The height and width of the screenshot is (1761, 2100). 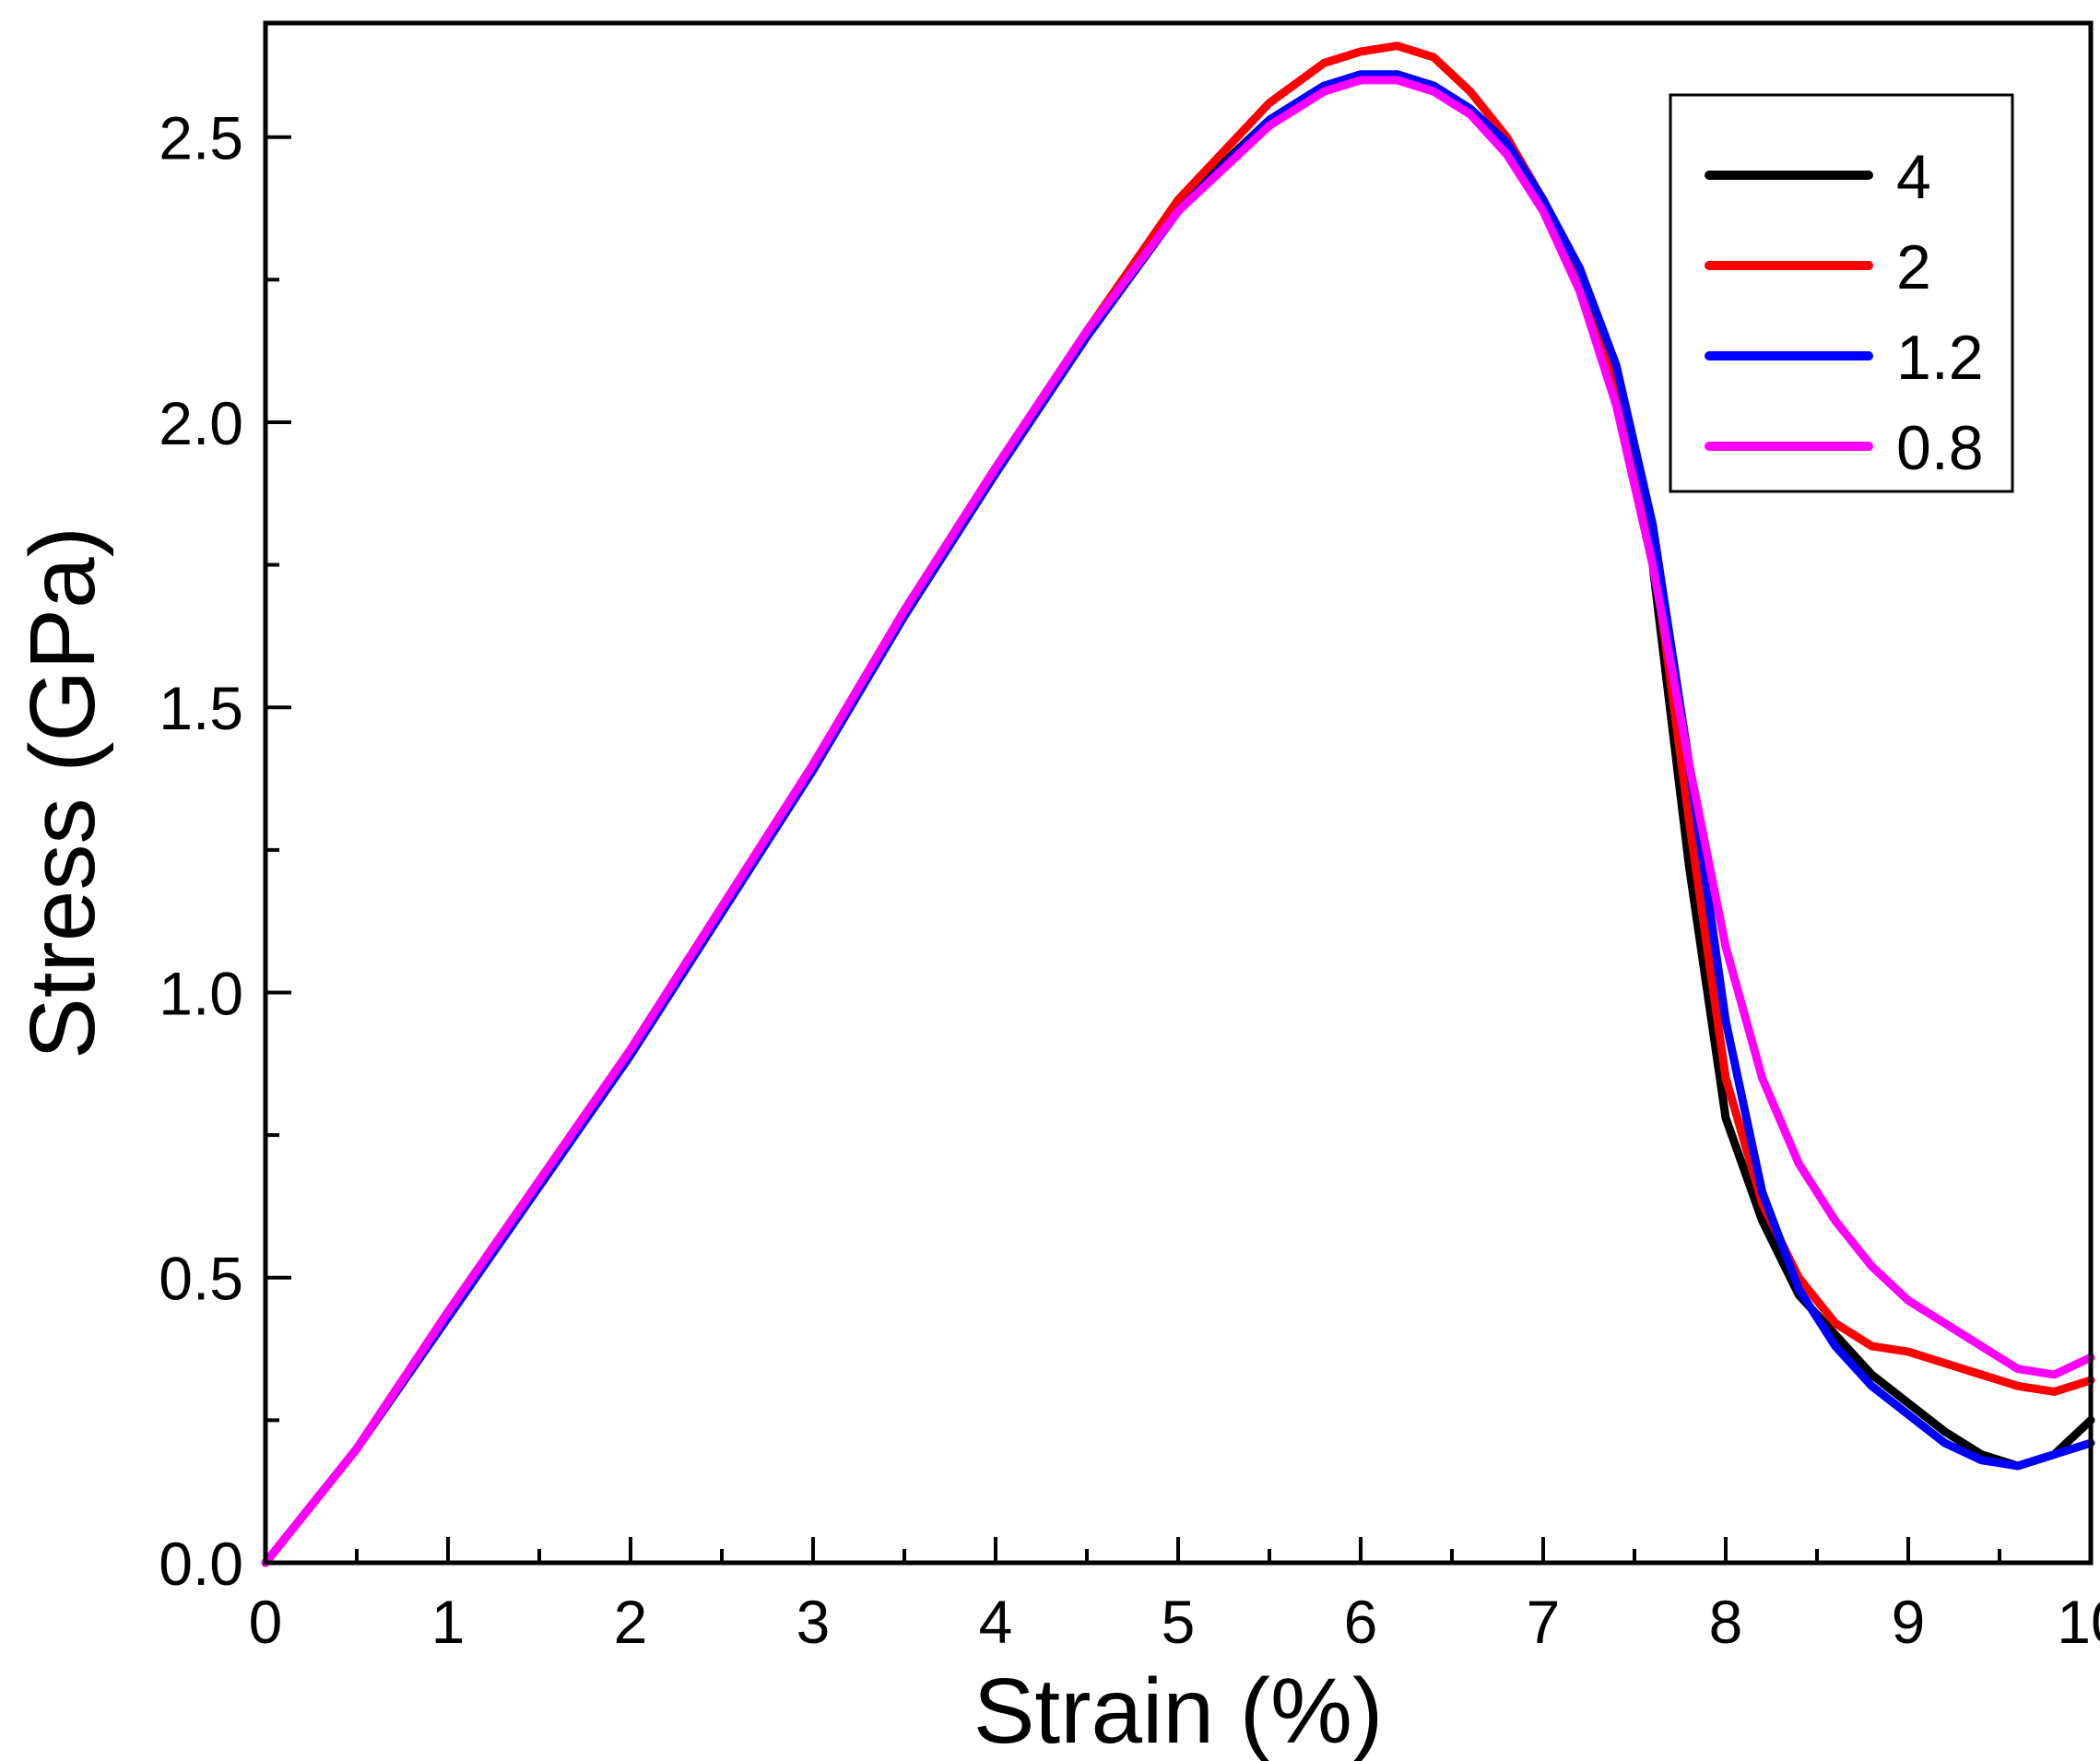 I want to click on y-tick-label: 1.5, so click(x=201, y=708).